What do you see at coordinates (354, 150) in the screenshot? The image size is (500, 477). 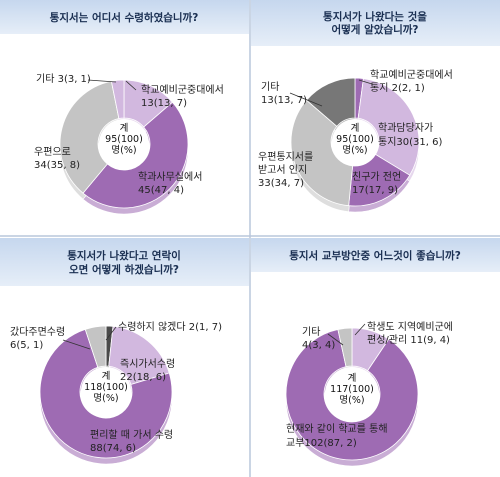 I see `chart-2-center-label-3: 명(%)` at bounding box center [354, 150].